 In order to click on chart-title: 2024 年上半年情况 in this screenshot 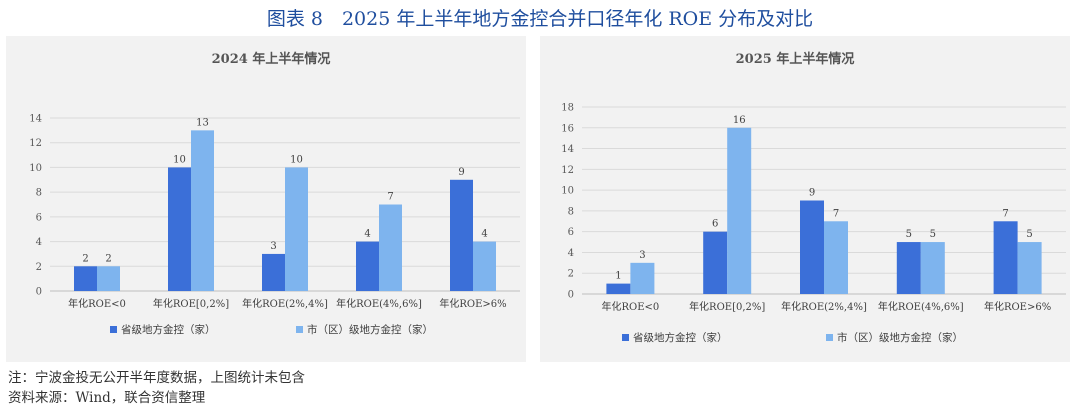, I will do `click(271, 59)`.